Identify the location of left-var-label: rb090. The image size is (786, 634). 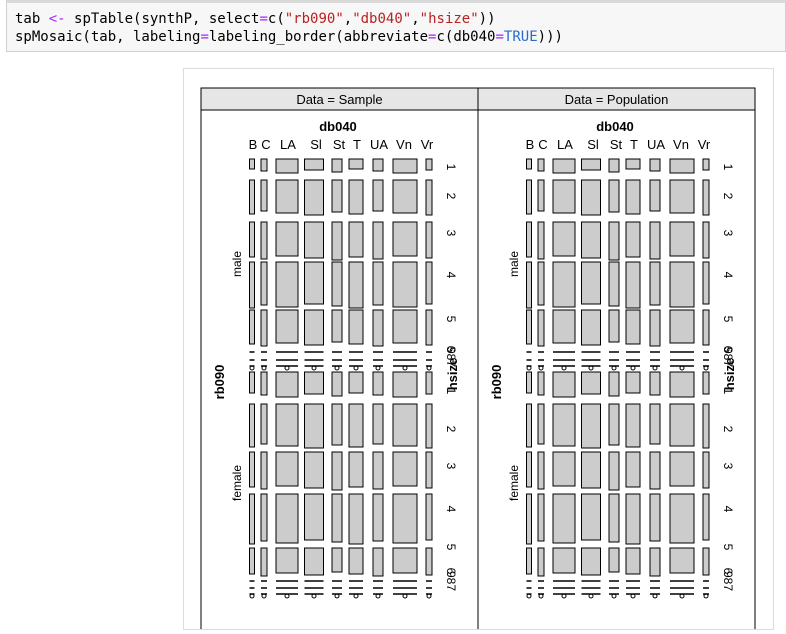
(496, 382).